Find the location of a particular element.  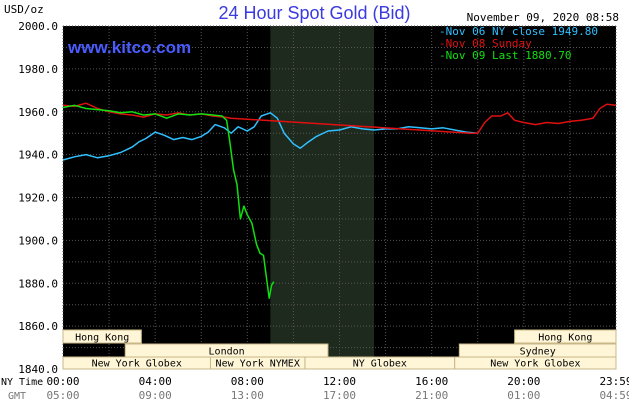

session-bar-label: New York NYMEX is located at coordinates (258, 364).